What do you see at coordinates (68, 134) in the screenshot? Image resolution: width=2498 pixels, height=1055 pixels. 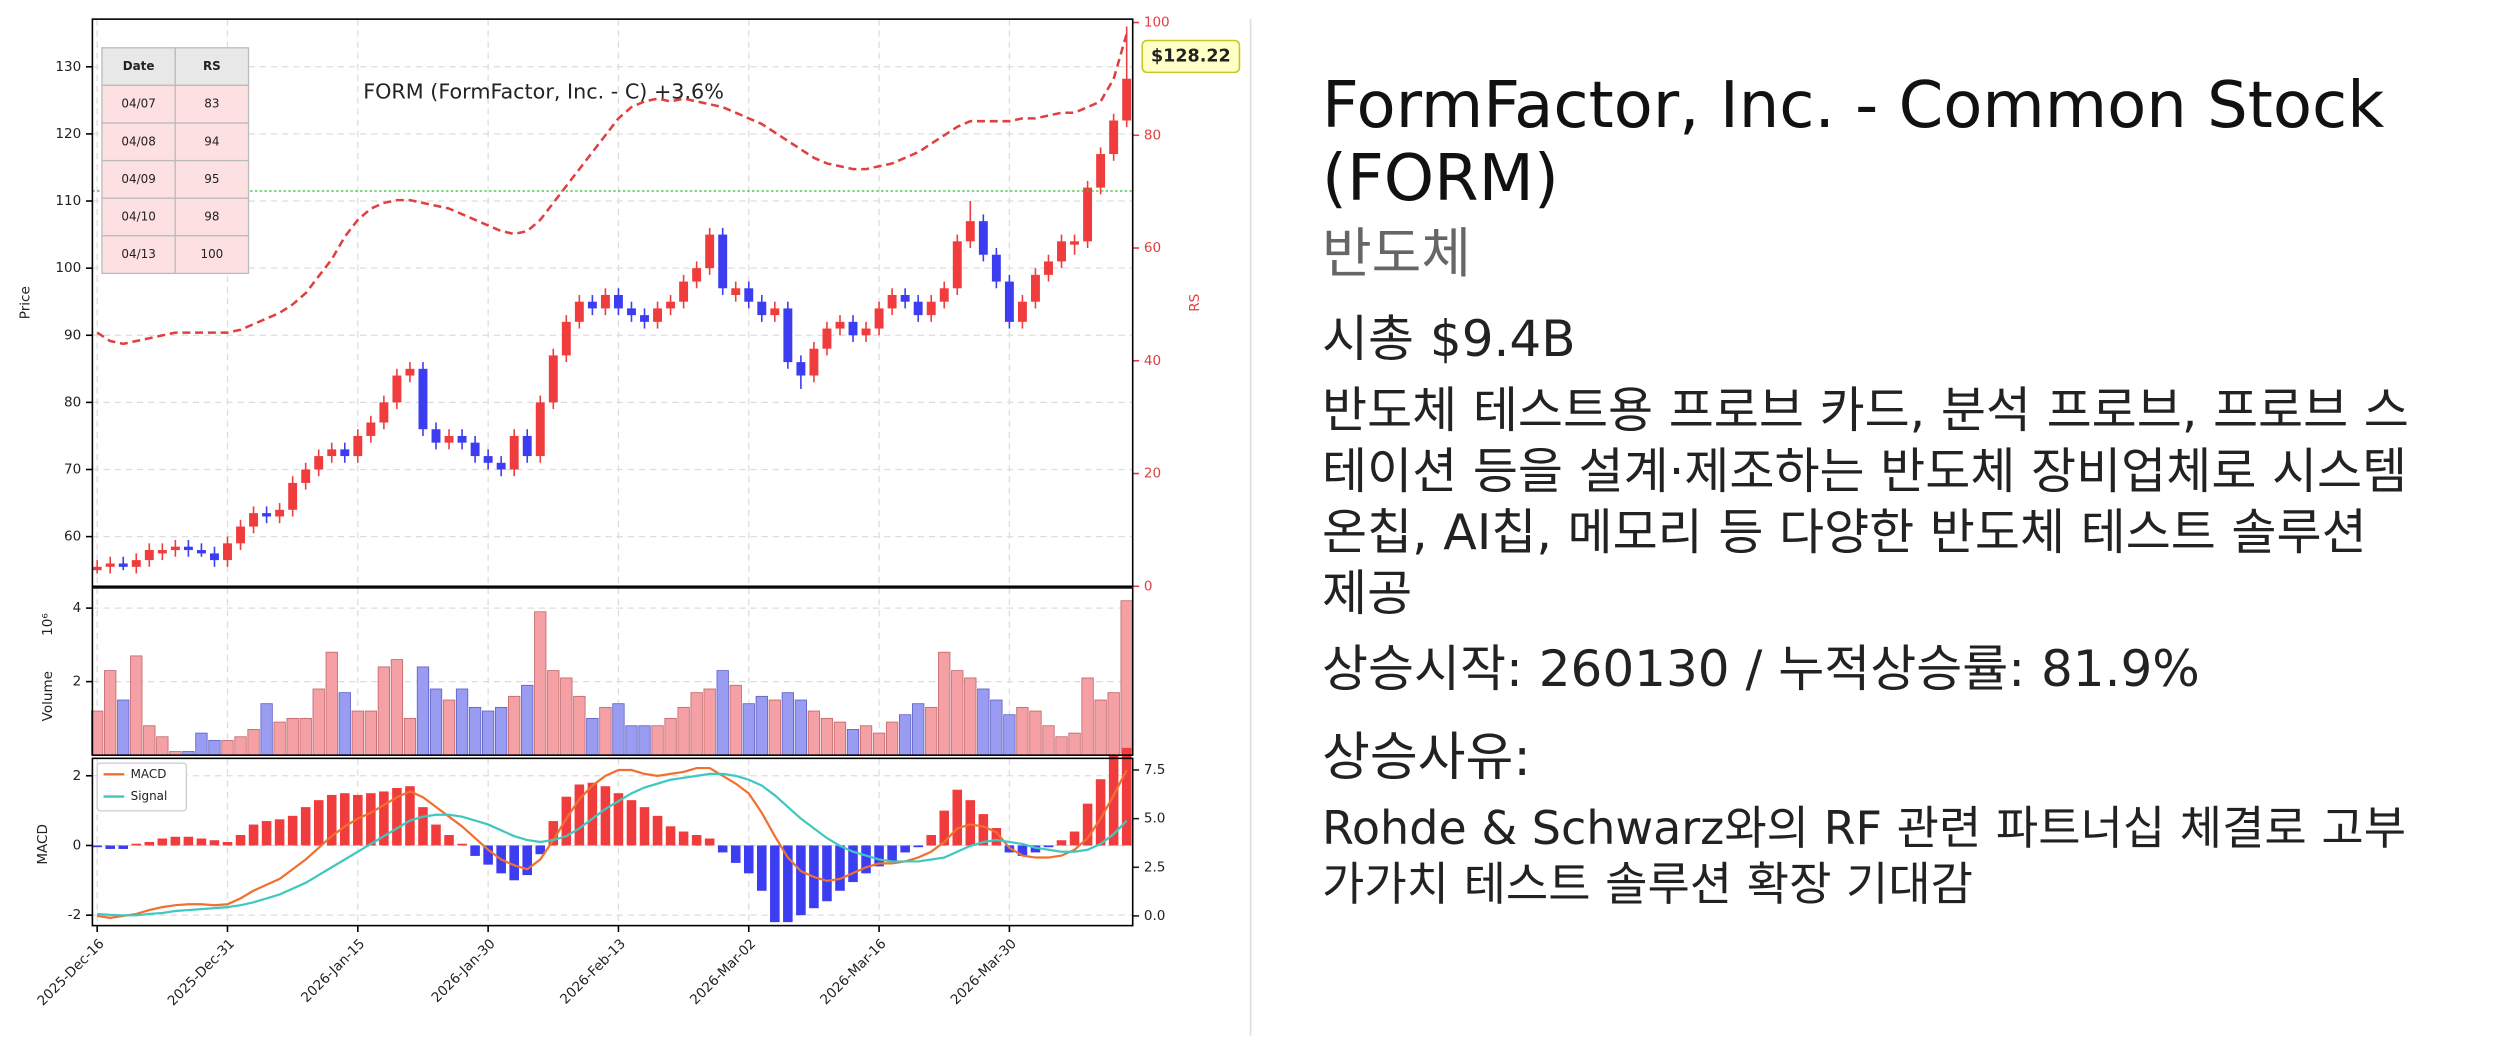 I see `y-tick-label: 120` at bounding box center [68, 134].